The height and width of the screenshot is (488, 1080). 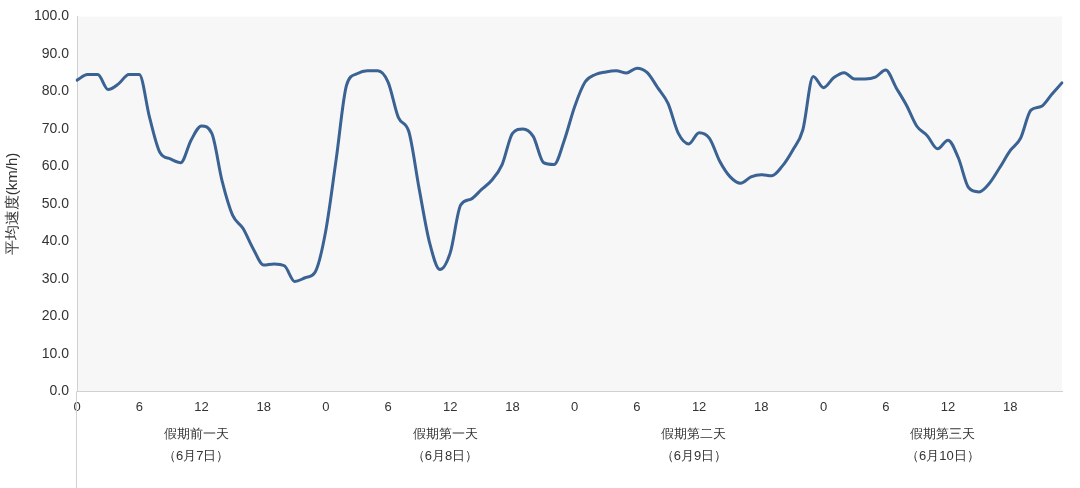 I want to click on text: （6月10日）, so click(x=942, y=455).